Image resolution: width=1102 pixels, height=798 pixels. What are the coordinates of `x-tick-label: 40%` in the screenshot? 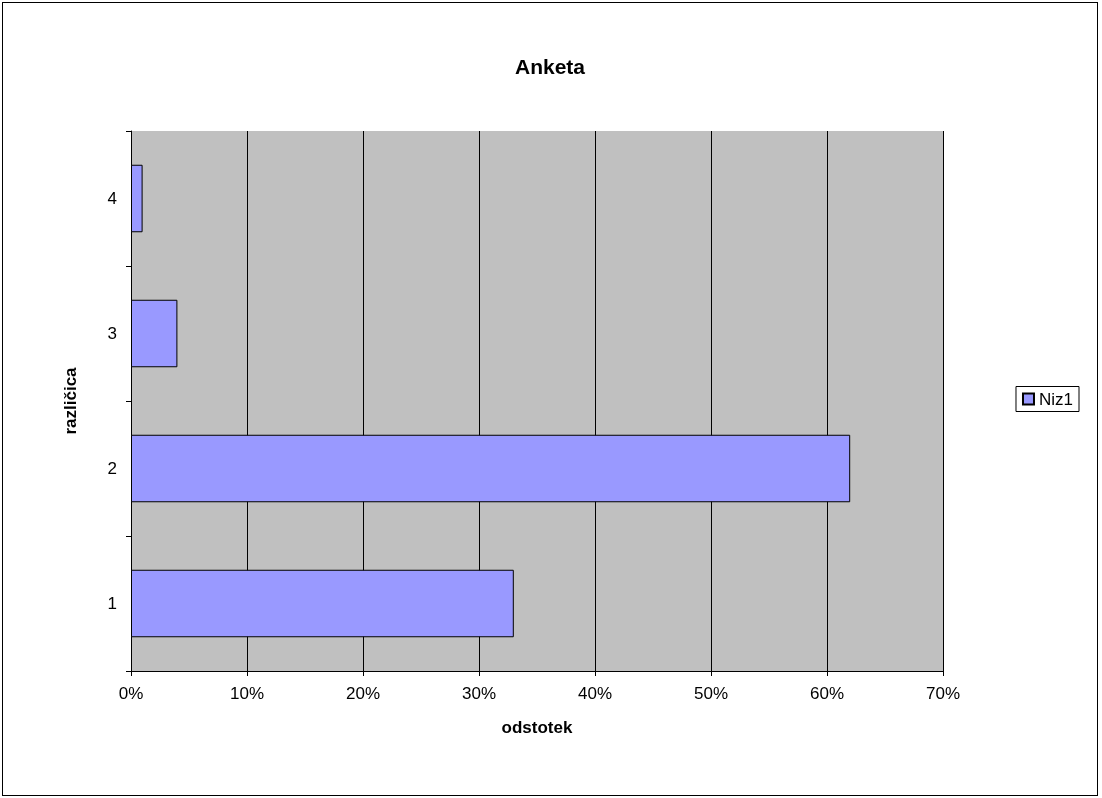 It's located at (595, 693).